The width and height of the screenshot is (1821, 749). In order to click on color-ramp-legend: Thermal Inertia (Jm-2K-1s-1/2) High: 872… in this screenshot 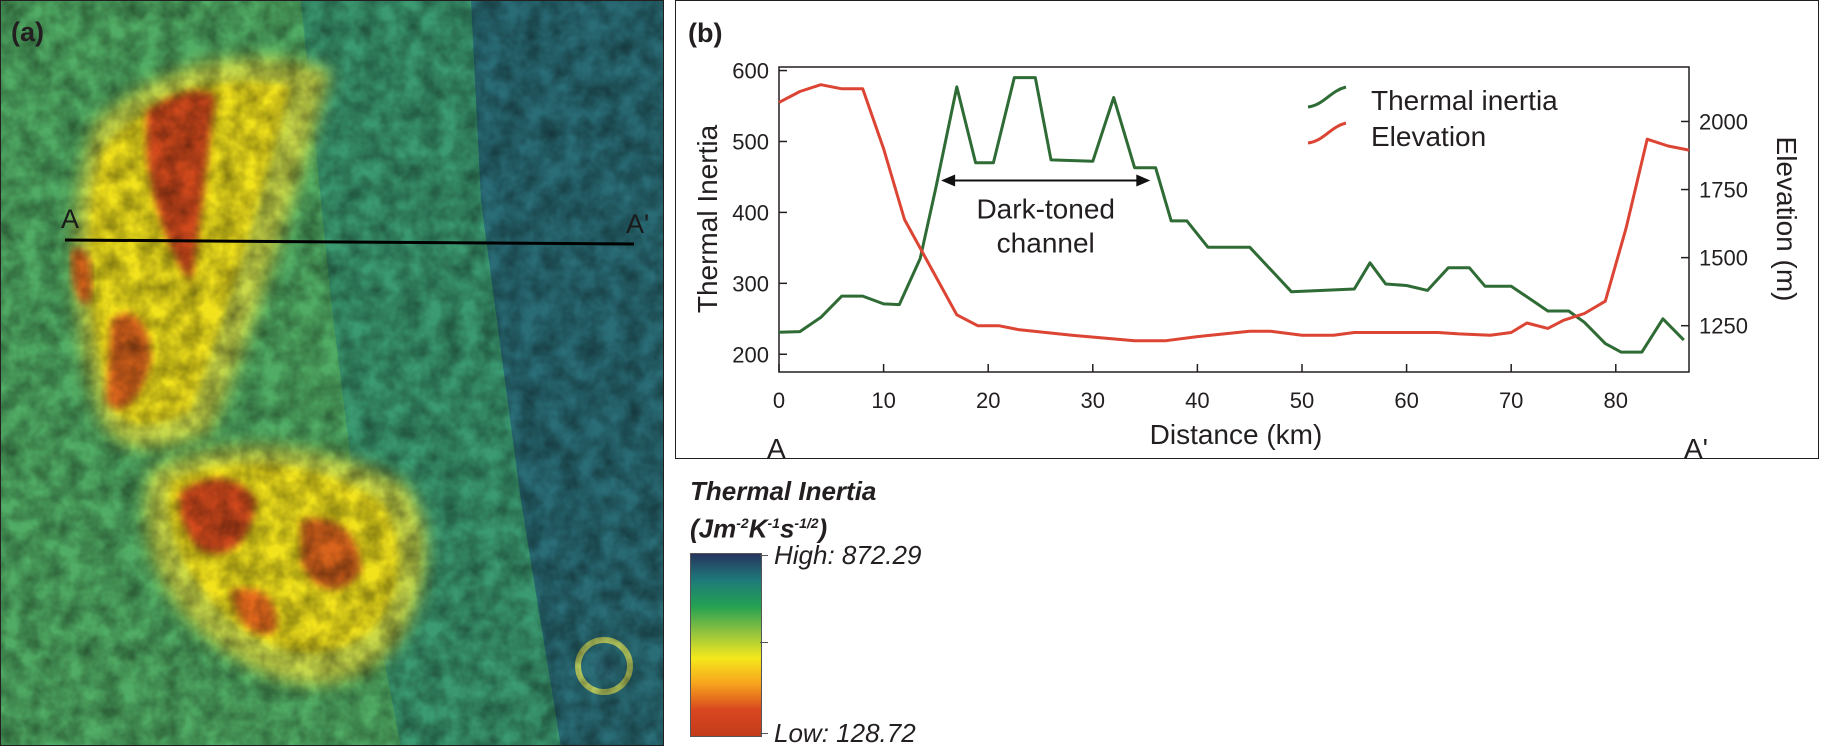, I will do `click(850, 610)`.